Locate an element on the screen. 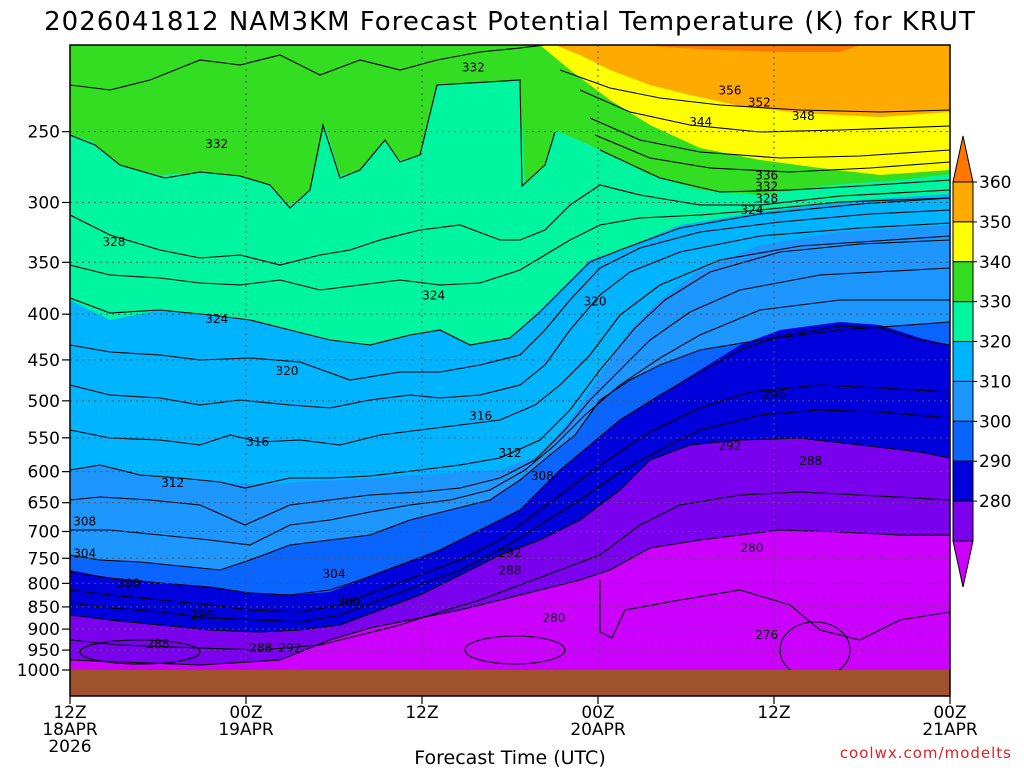 Image resolution: width=1024 pixels, height=768 pixels. y-tick-label: 250 is located at coordinates (44, 133).